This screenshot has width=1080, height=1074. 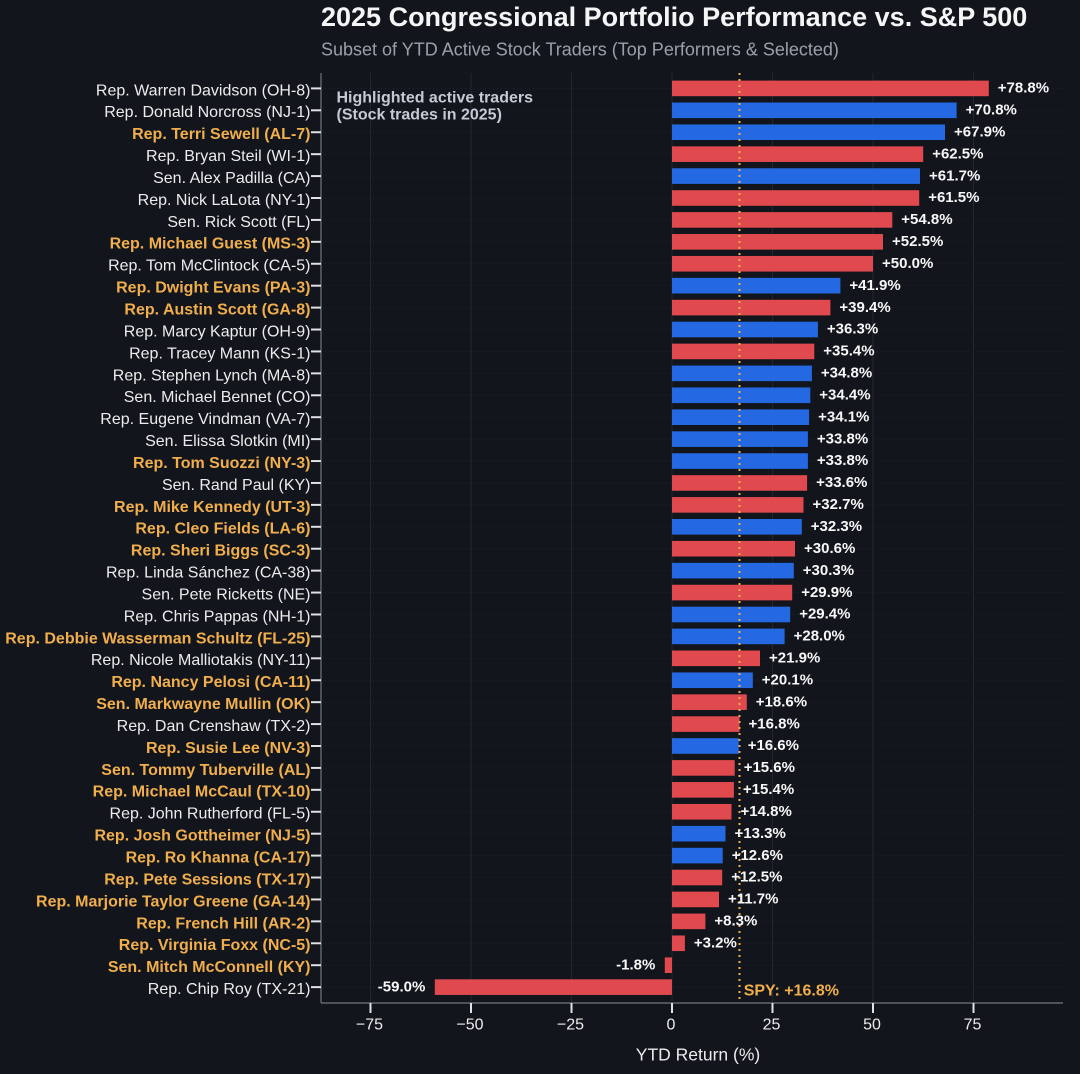 I want to click on svg-text: +62.5%, so click(x=957, y=153).